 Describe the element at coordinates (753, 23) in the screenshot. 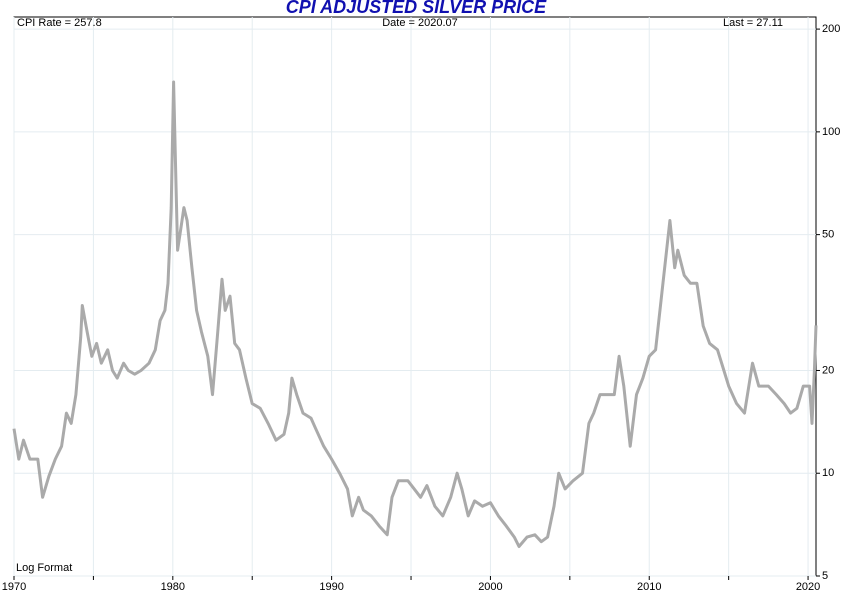

I see `last-value: Last = 27.11` at that location.